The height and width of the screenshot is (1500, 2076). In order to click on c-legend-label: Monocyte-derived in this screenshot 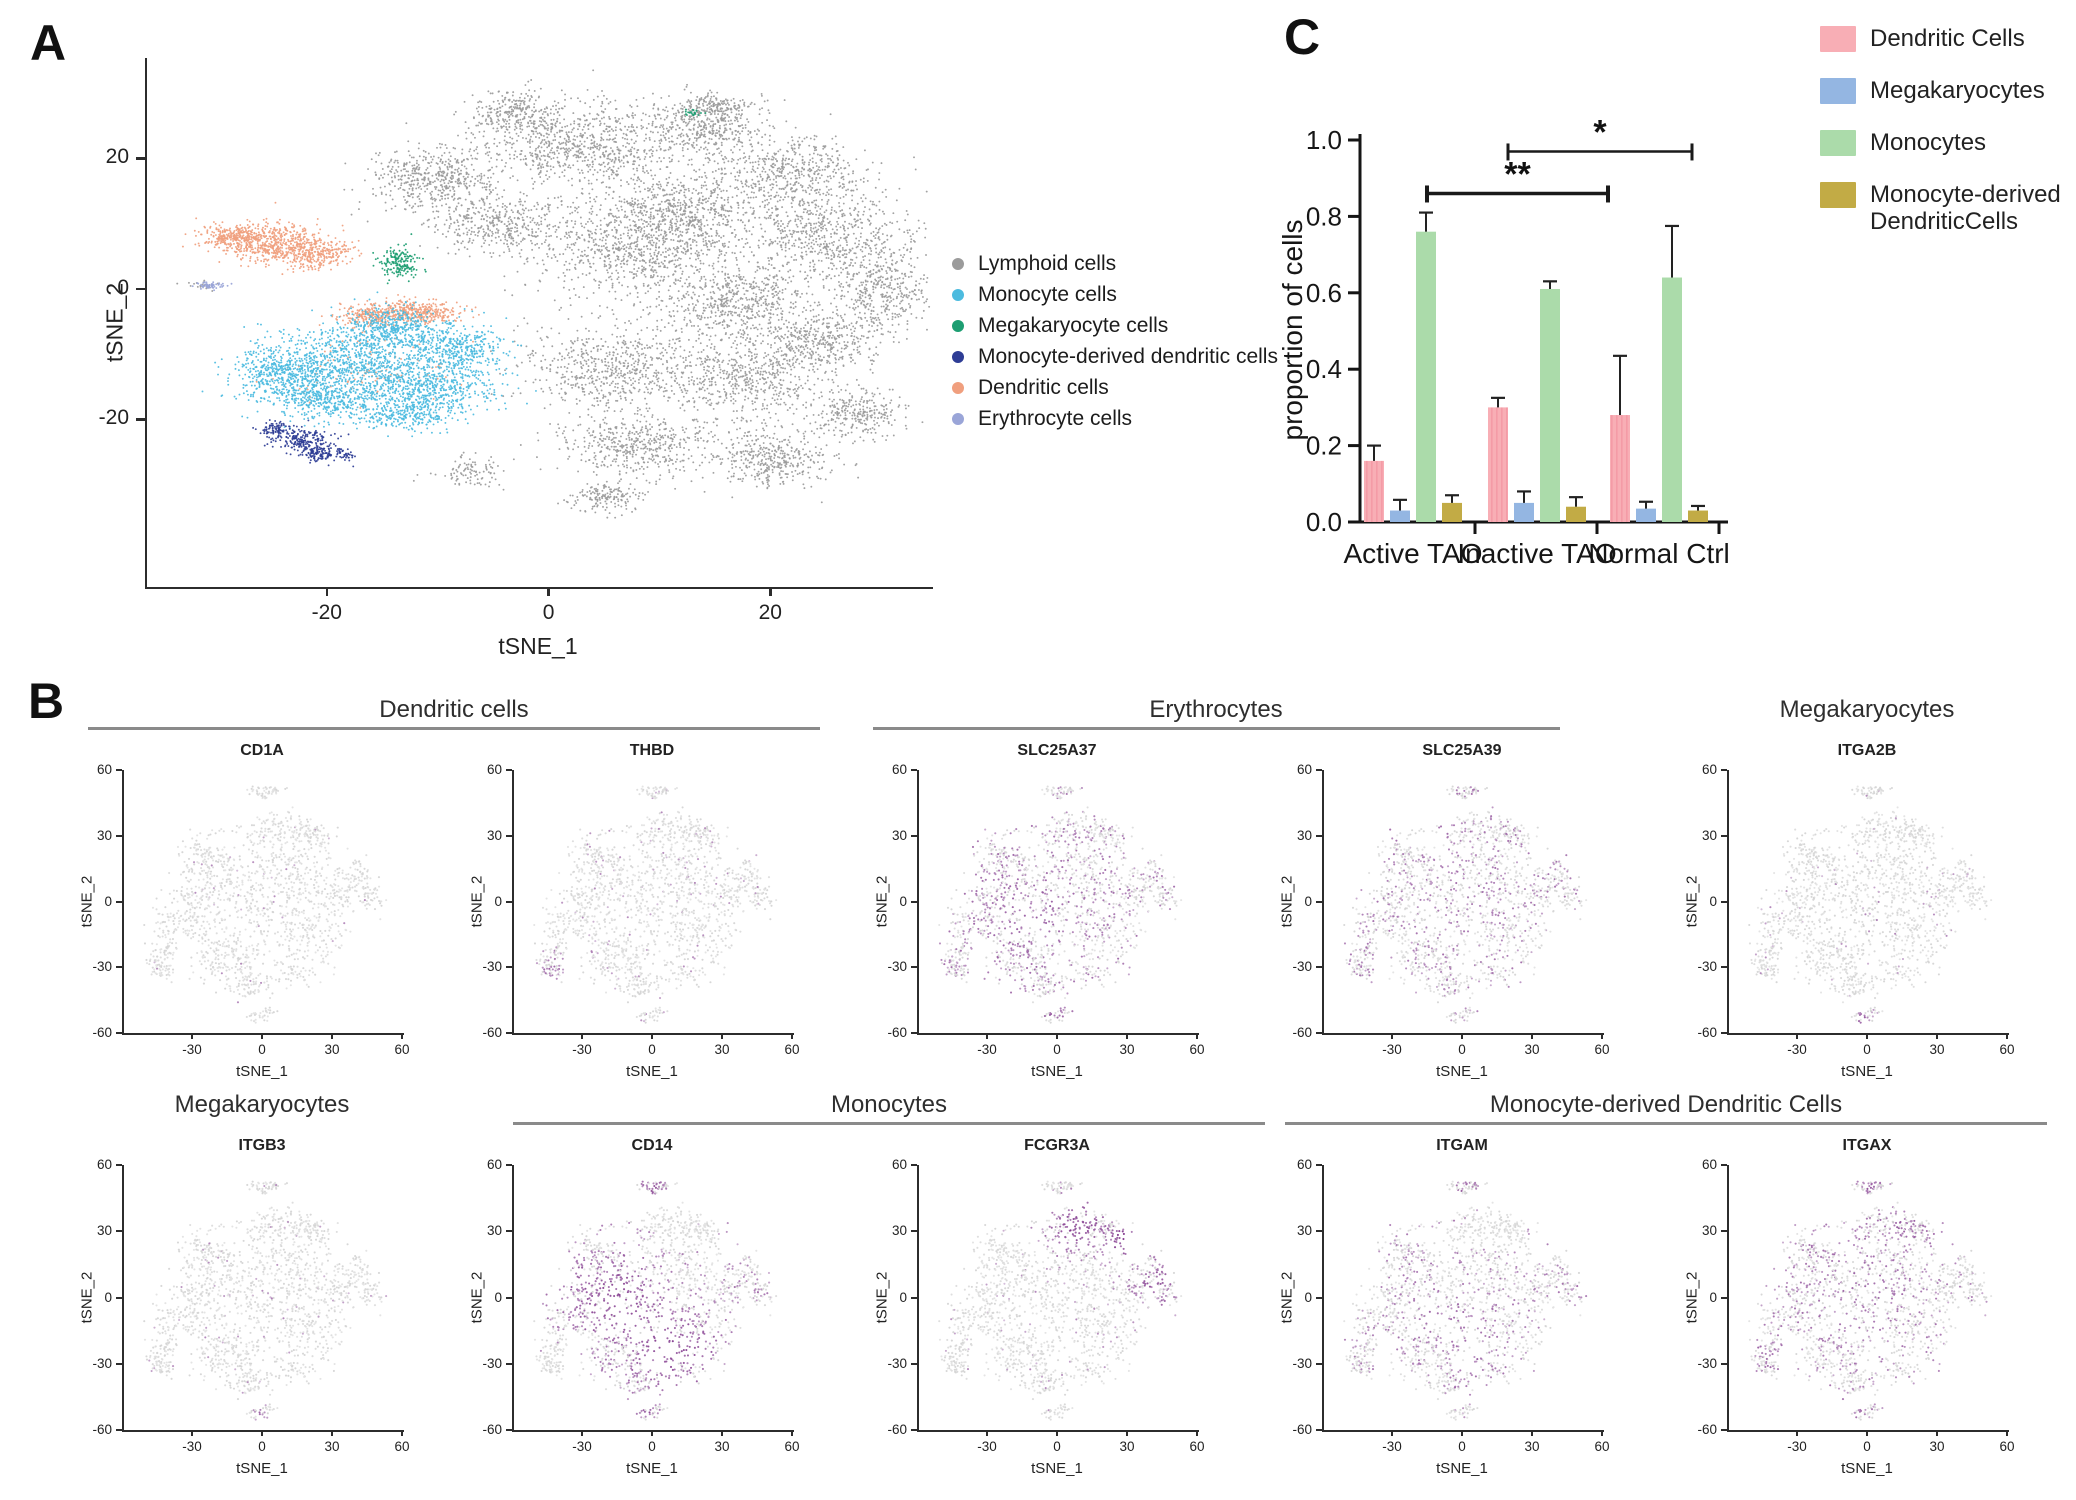, I will do `click(1965, 194)`.